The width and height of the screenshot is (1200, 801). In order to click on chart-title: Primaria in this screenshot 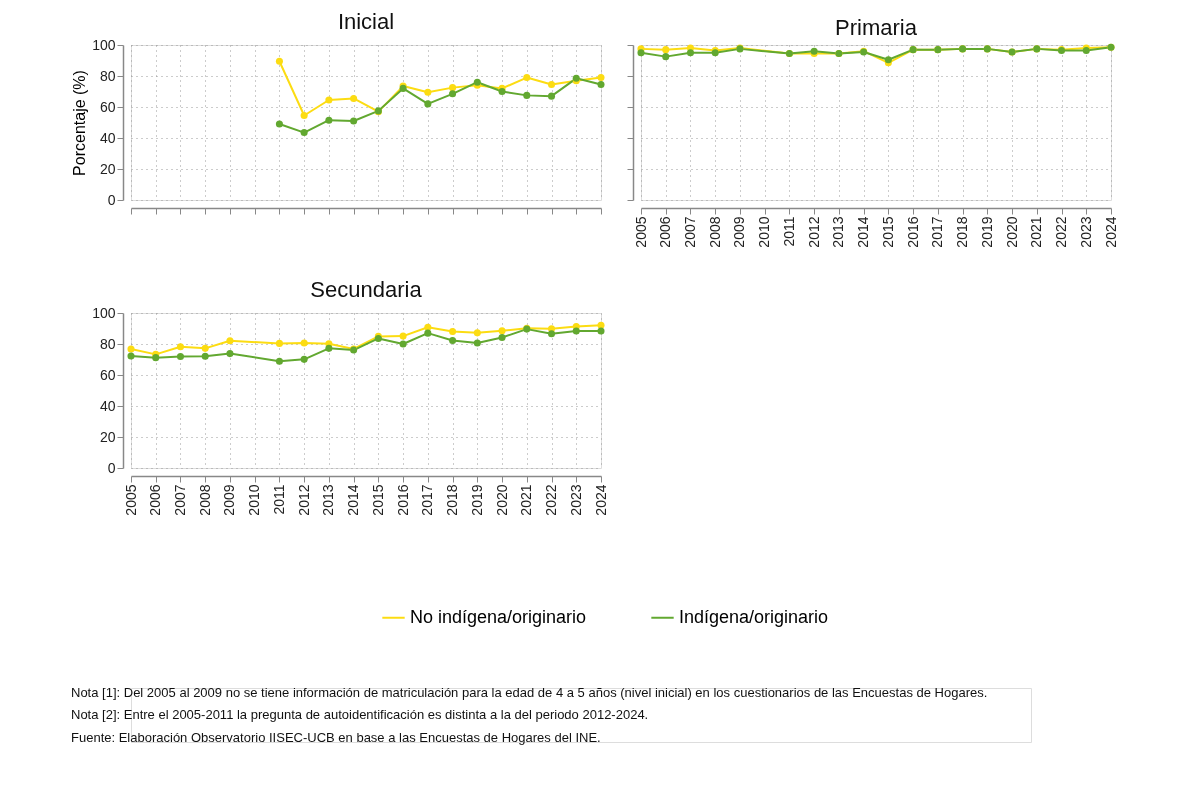, I will do `click(876, 27)`.